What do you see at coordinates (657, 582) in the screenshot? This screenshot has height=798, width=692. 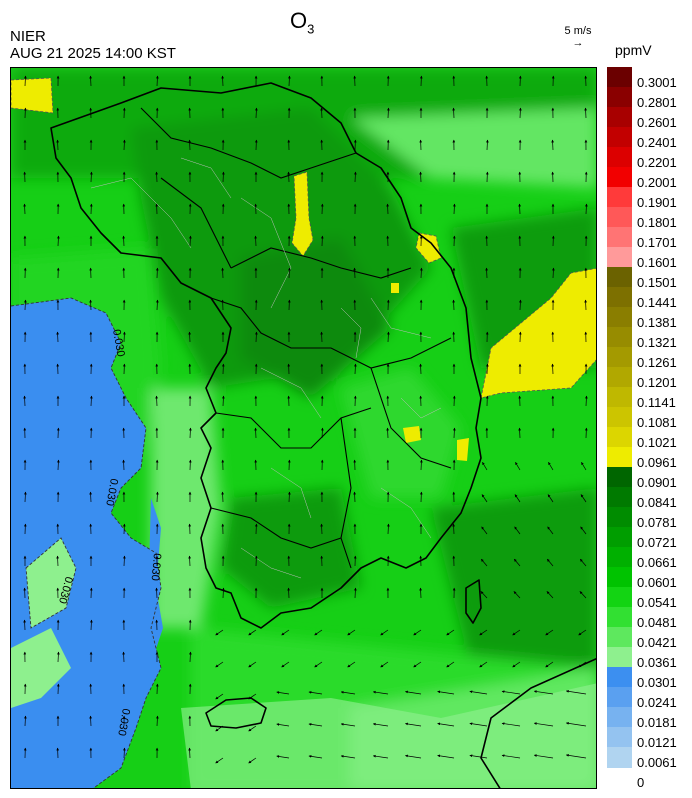 I see `legend-label: 0.0601` at bounding box center [657, 582].